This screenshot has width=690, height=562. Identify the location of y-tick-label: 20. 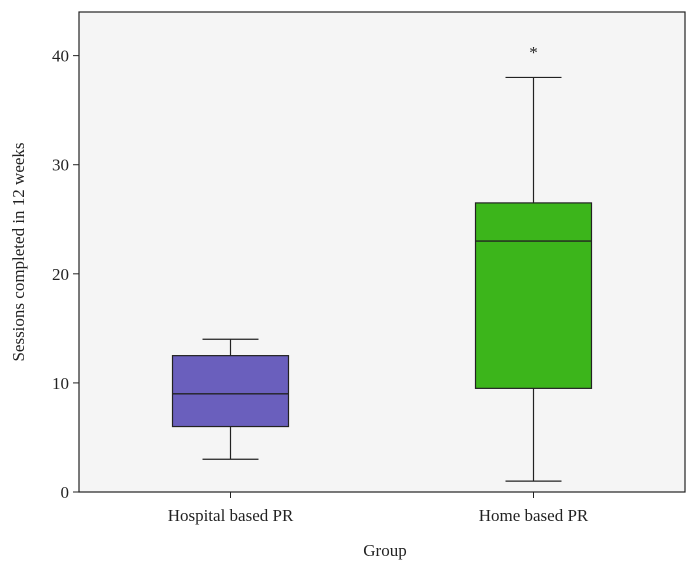
(60, 274).